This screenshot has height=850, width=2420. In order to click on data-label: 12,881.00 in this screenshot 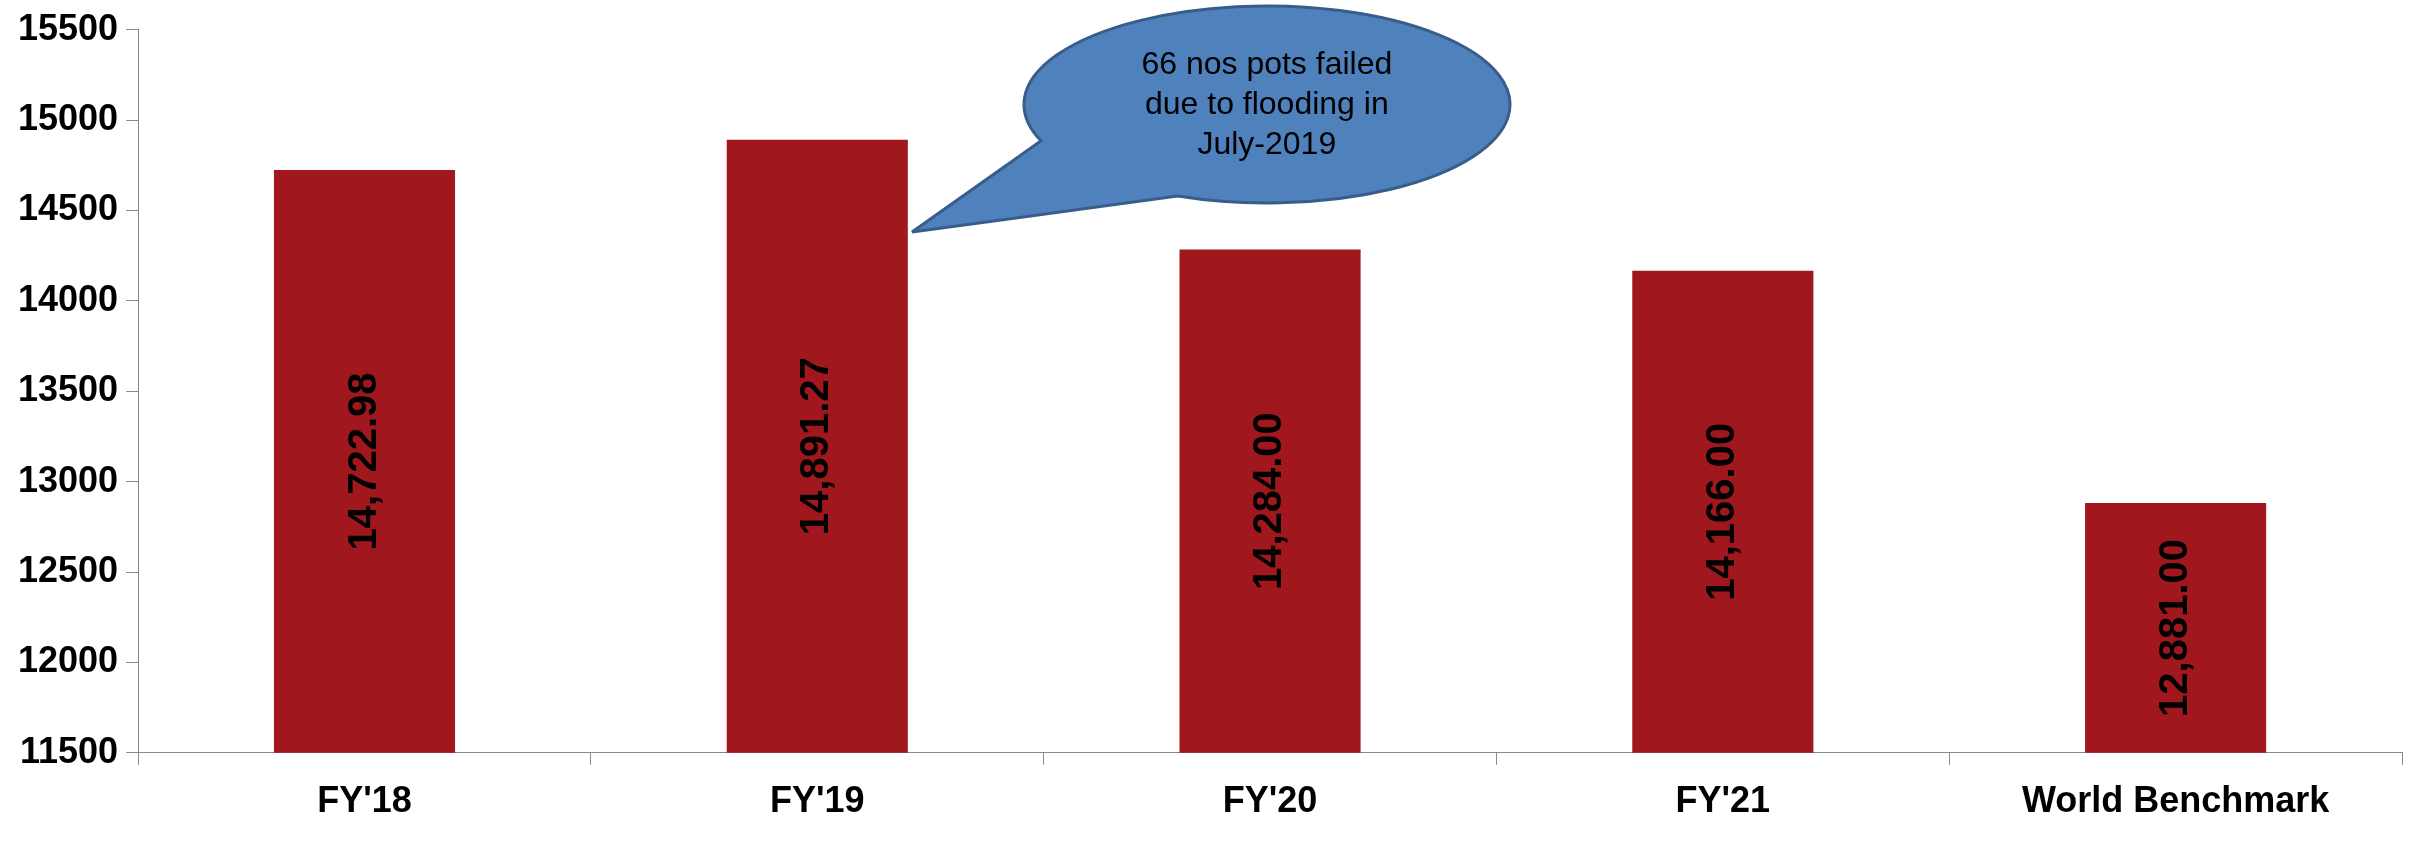, I will do `click(2172, 627)`.